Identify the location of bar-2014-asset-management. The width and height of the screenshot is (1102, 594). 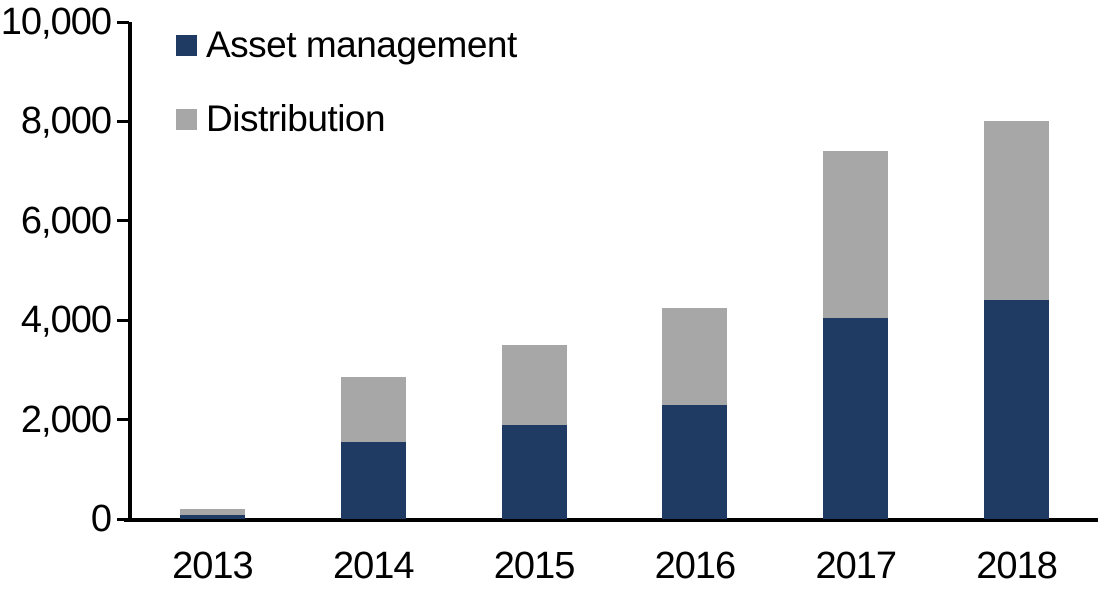
(373, 480).